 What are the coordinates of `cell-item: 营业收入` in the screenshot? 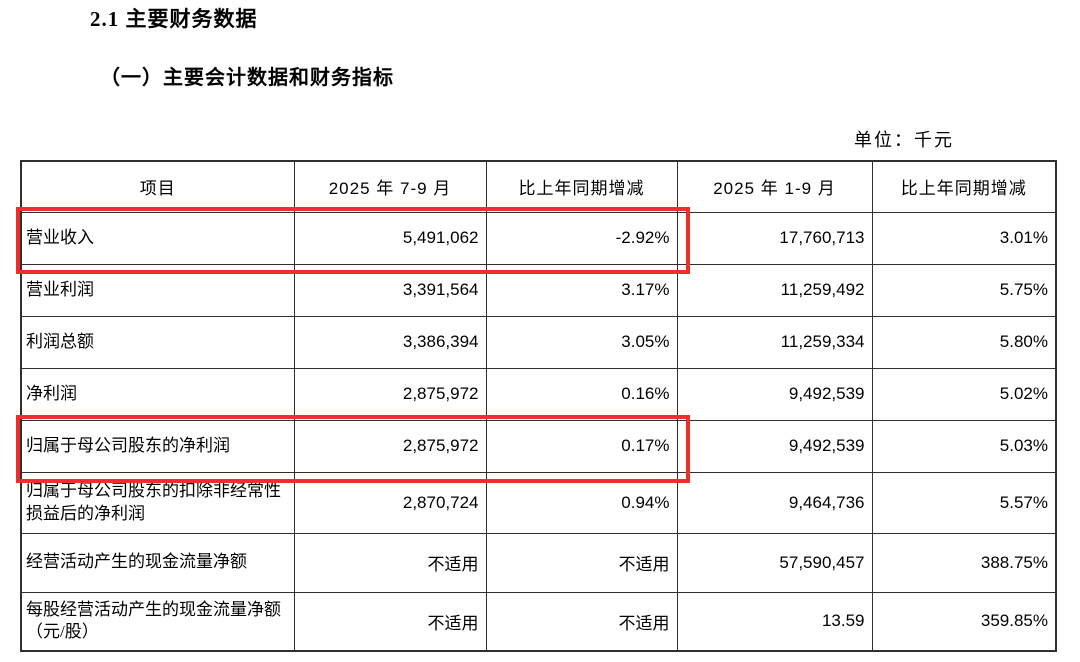 It's located at (157, 238).